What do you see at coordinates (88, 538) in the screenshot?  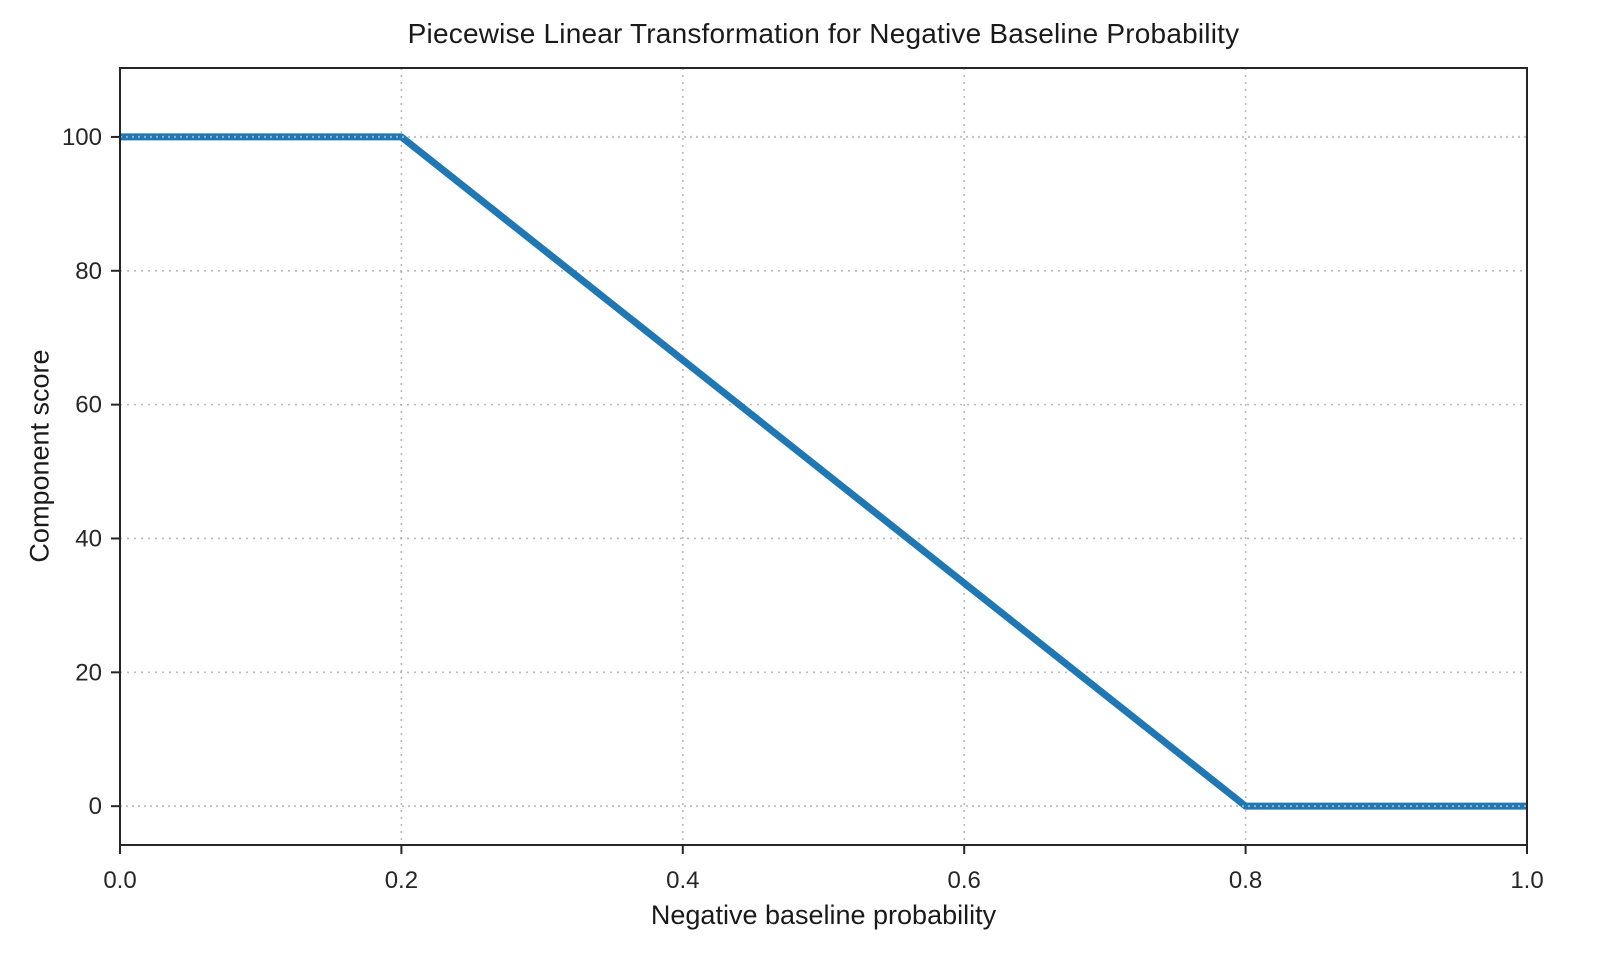 I see `y-tick-label: 40` at bounding box center [88, 538].